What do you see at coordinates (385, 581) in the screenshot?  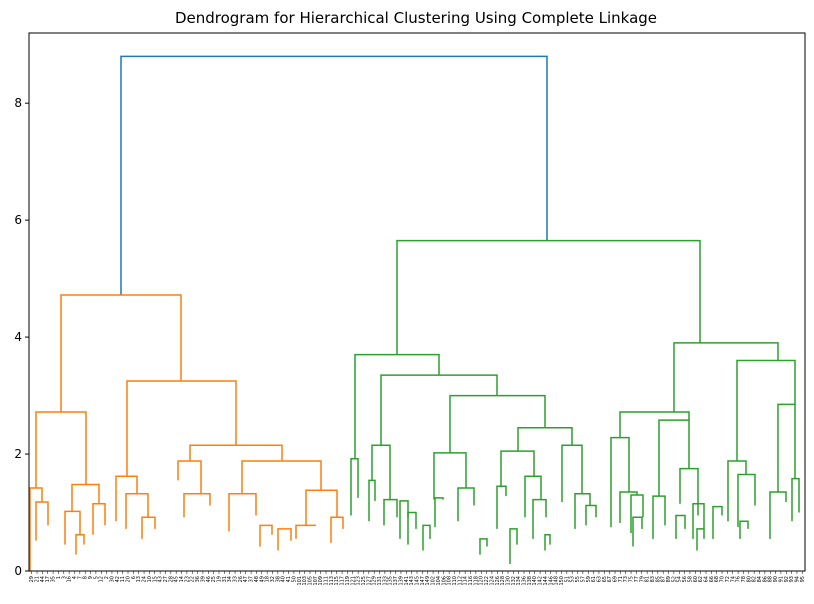 I see `leaf-label-133: 133` at bounding box center [385, 581].